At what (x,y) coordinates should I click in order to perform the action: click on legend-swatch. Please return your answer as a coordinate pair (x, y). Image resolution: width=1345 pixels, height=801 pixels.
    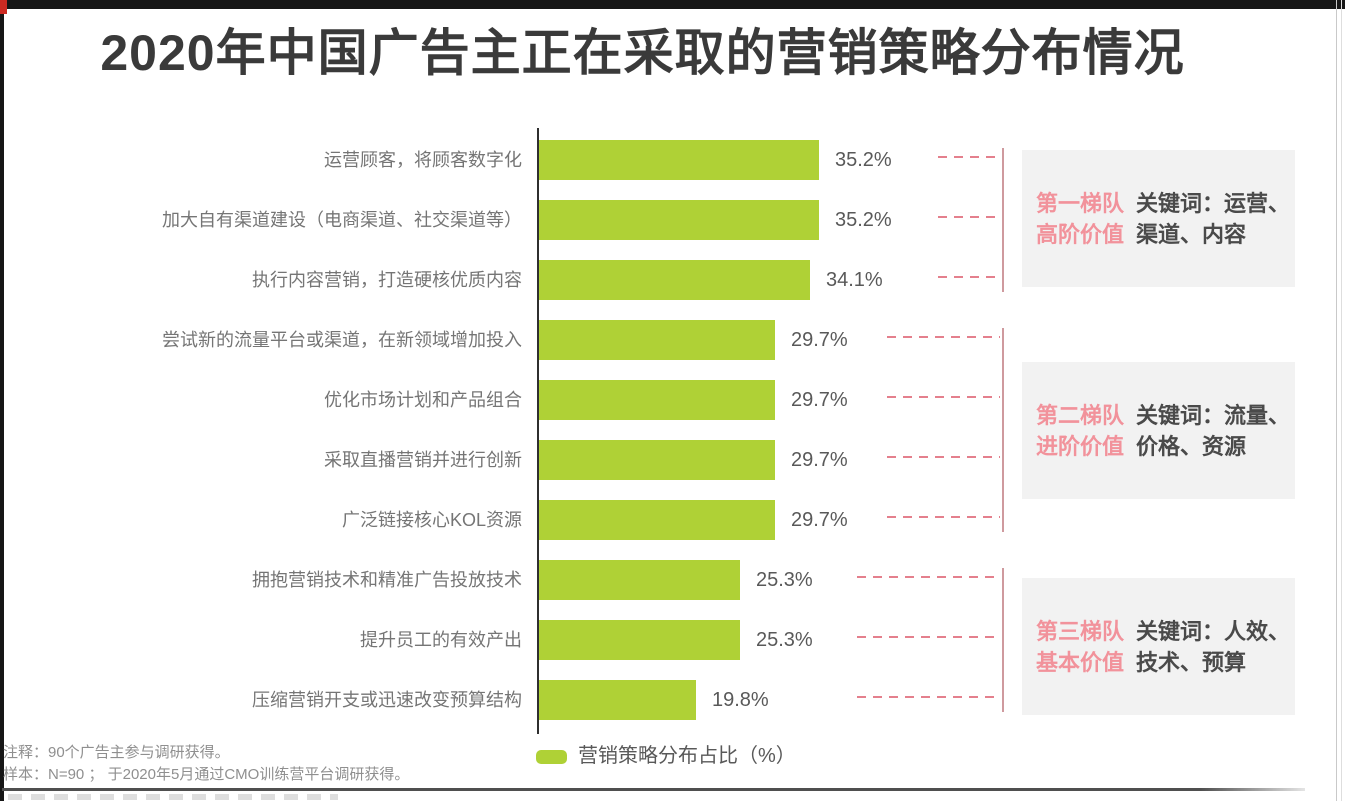
    Looking at the image, I should click on (551, 757).